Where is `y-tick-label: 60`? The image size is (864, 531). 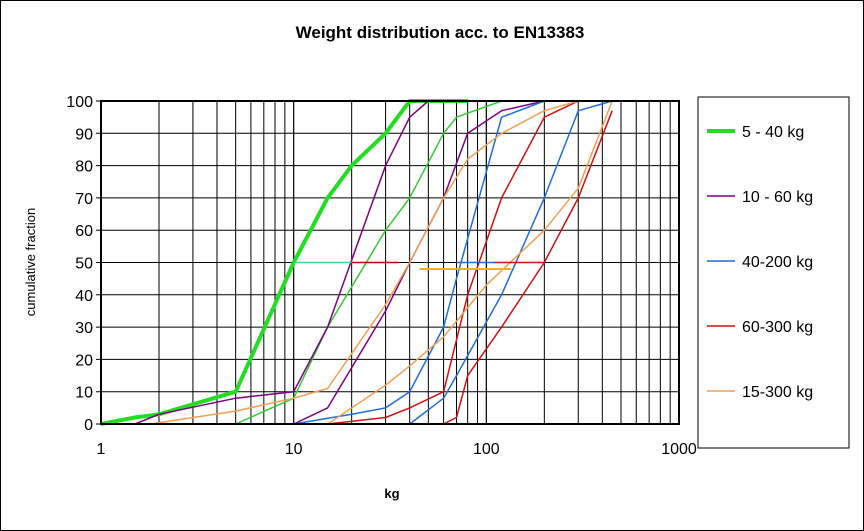
y-tick-label: 60 is located at coordinates (84, 231).